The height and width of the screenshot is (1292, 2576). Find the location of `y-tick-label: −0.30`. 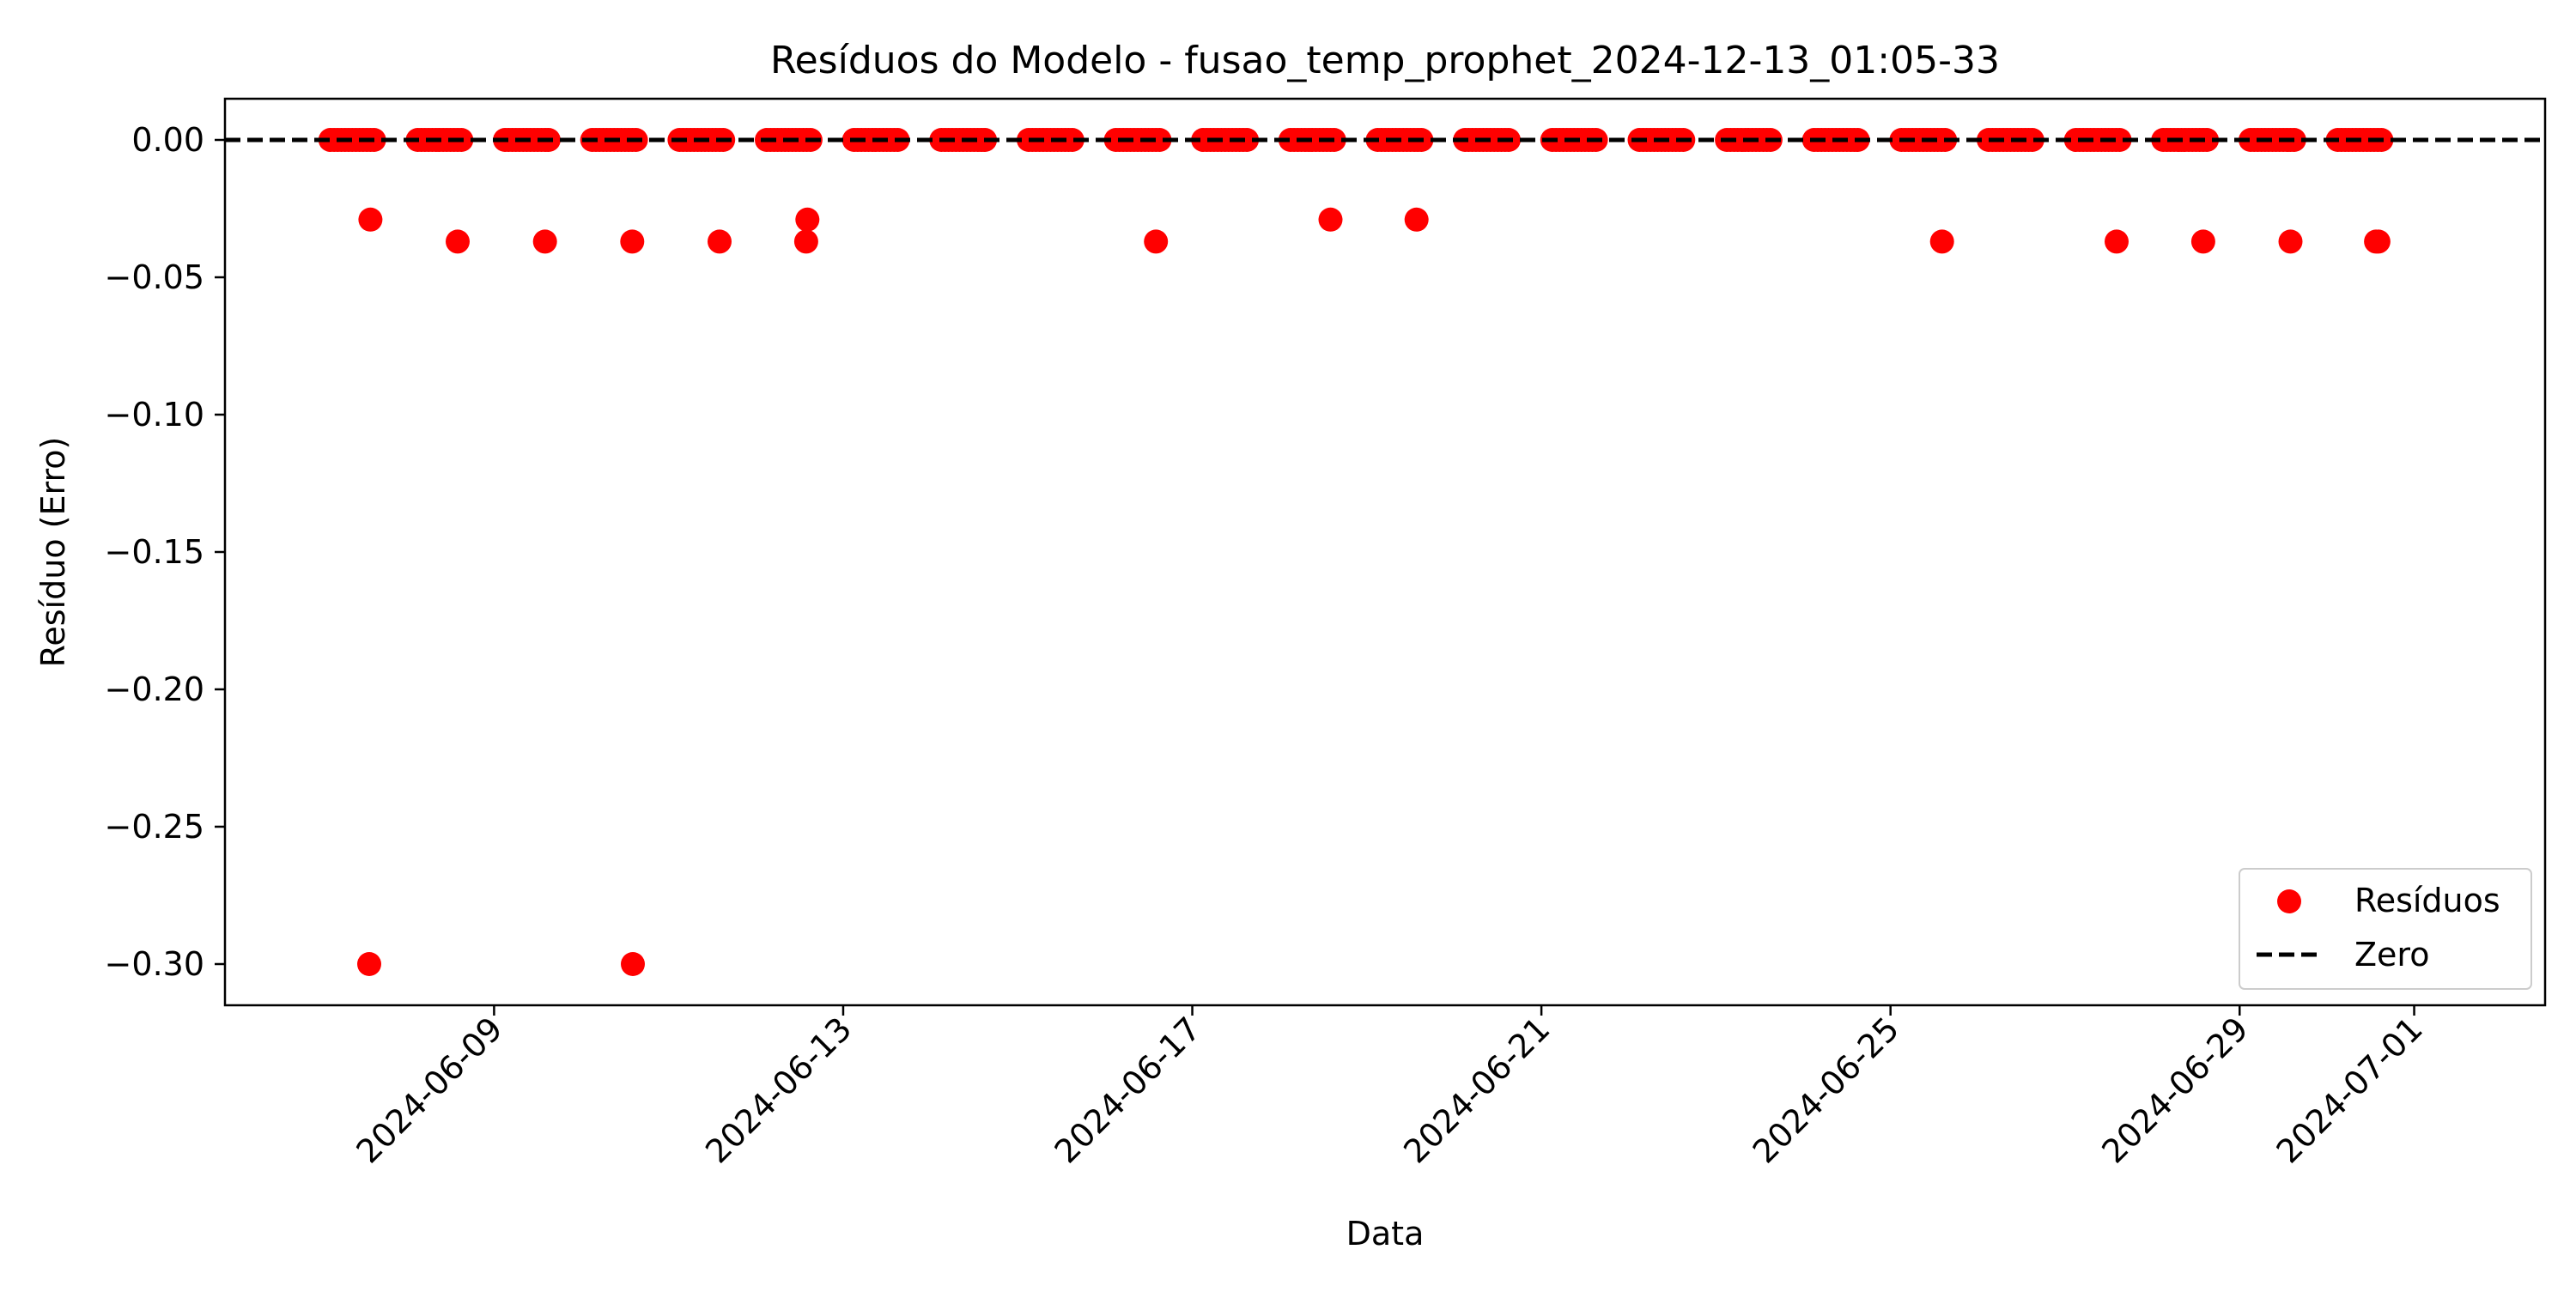

y-tick-label: −0.30 is located at coordinates (154, 964).